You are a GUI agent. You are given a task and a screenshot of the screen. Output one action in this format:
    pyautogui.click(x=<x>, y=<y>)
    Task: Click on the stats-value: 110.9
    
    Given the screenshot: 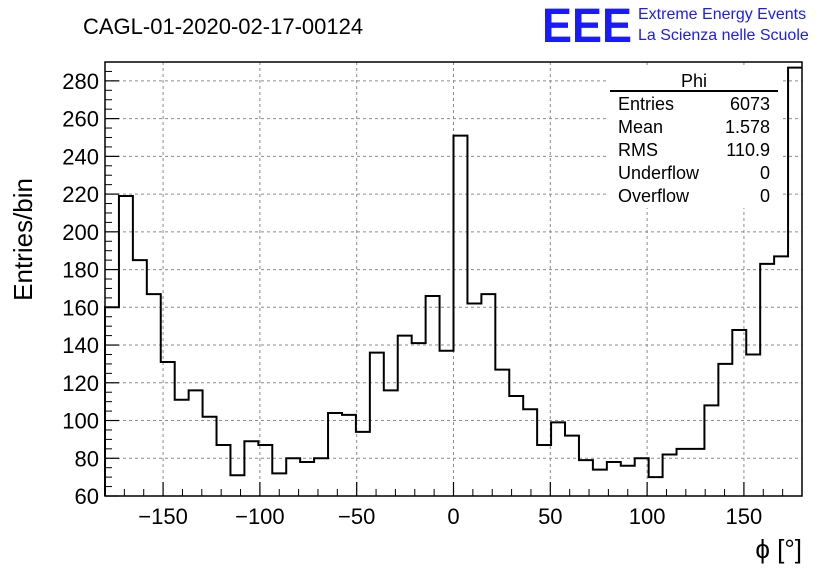 What is the action you would take?
    pyautogui.click(x=748, y=150)
    